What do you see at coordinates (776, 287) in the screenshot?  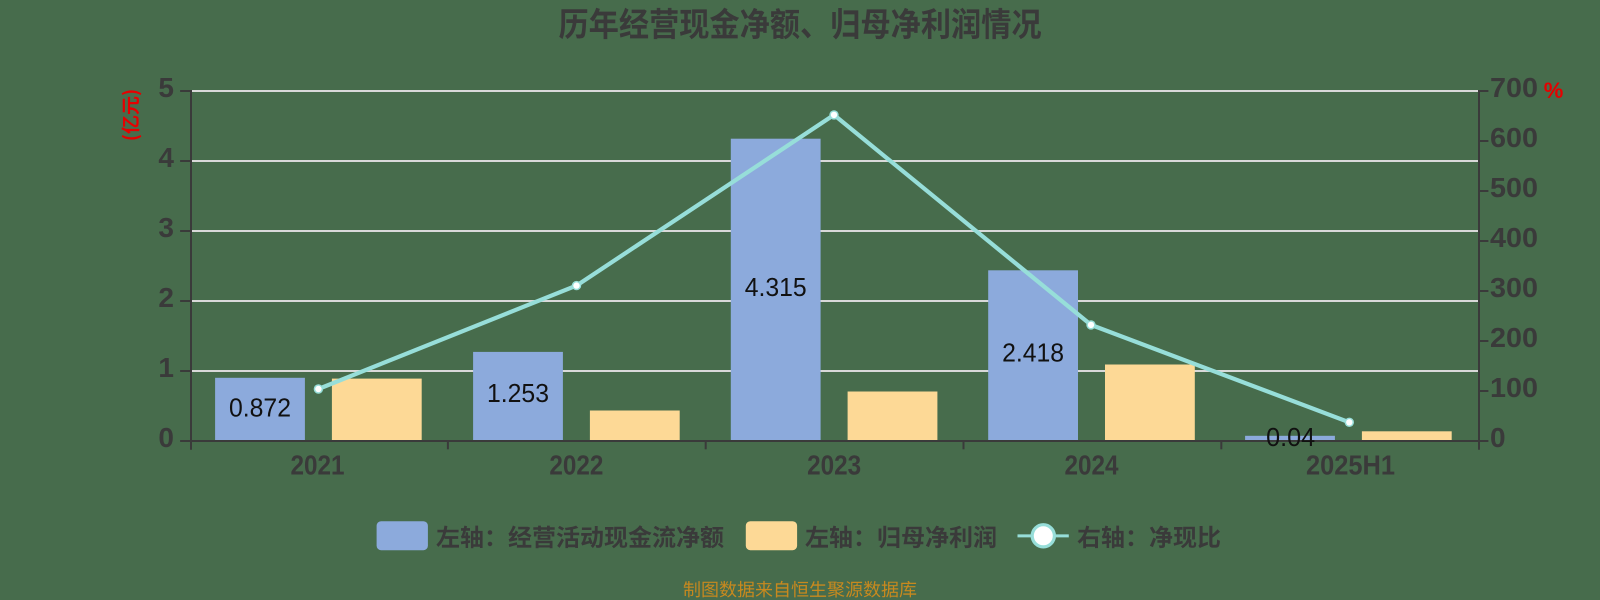 I see `svg-text: 4.315` at bounding box center [776, 287].